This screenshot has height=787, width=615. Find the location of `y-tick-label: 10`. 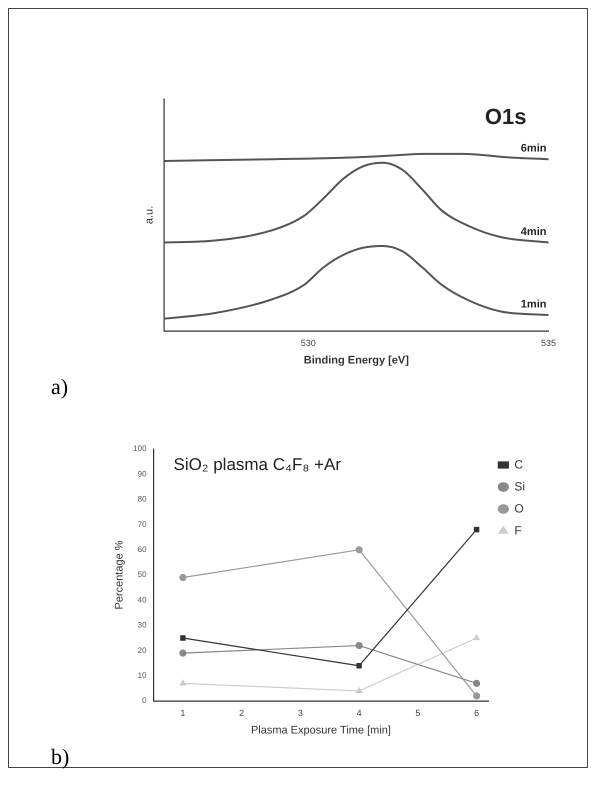

y-tick-label: 10 is located at coordinates (143, 675).